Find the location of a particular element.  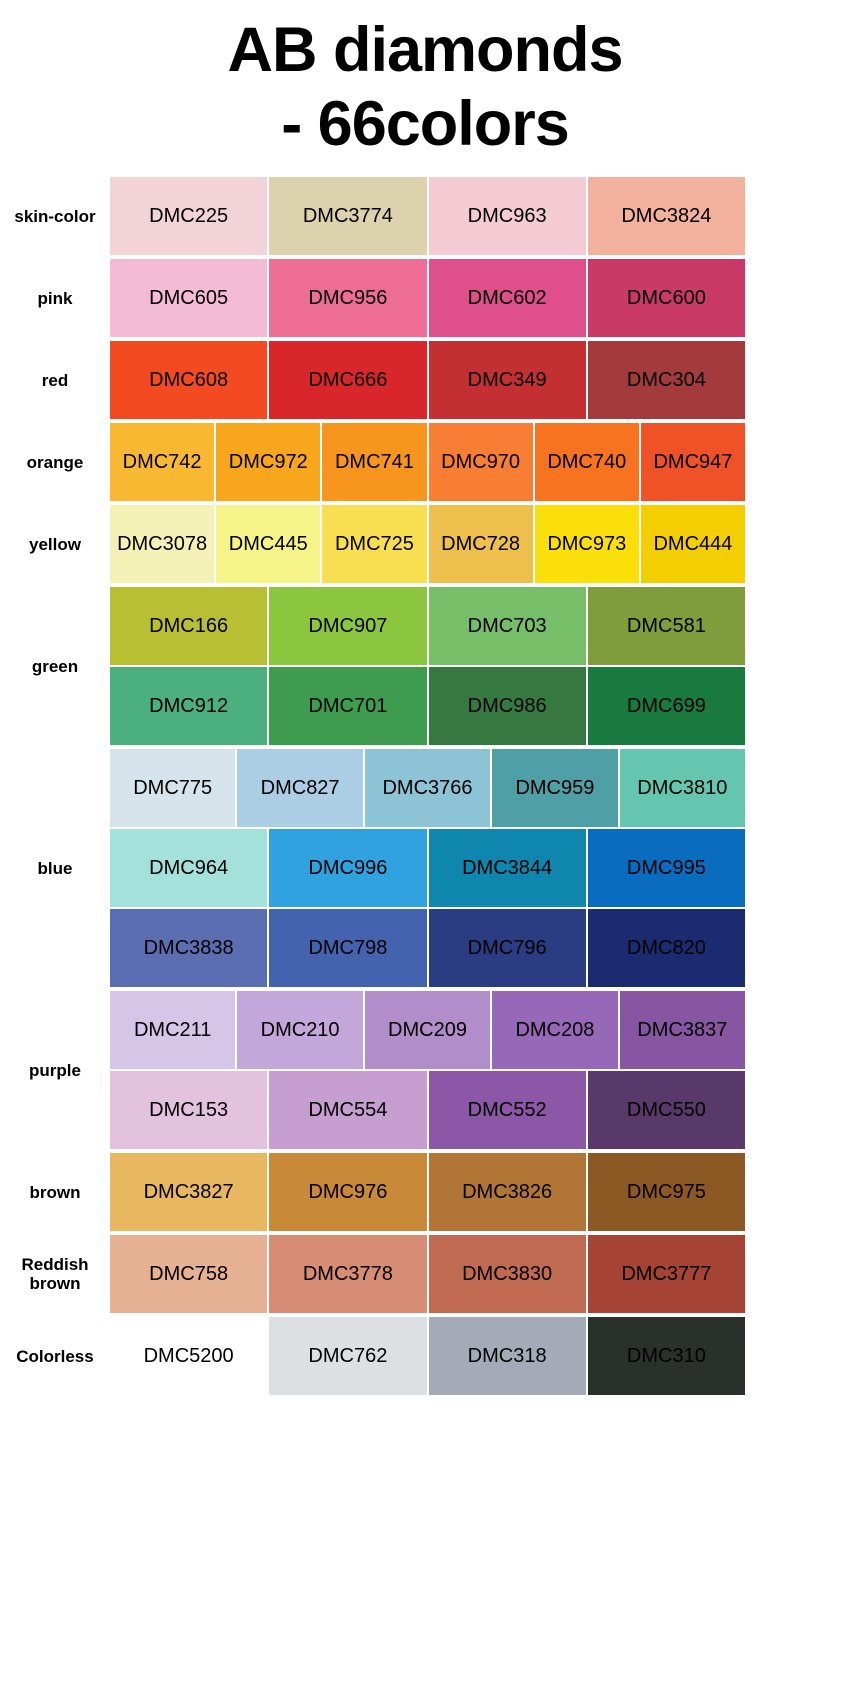

group-rows: DMC5200 DMC762 DMC318 DMC310 is located at coordinates (427, 1356).